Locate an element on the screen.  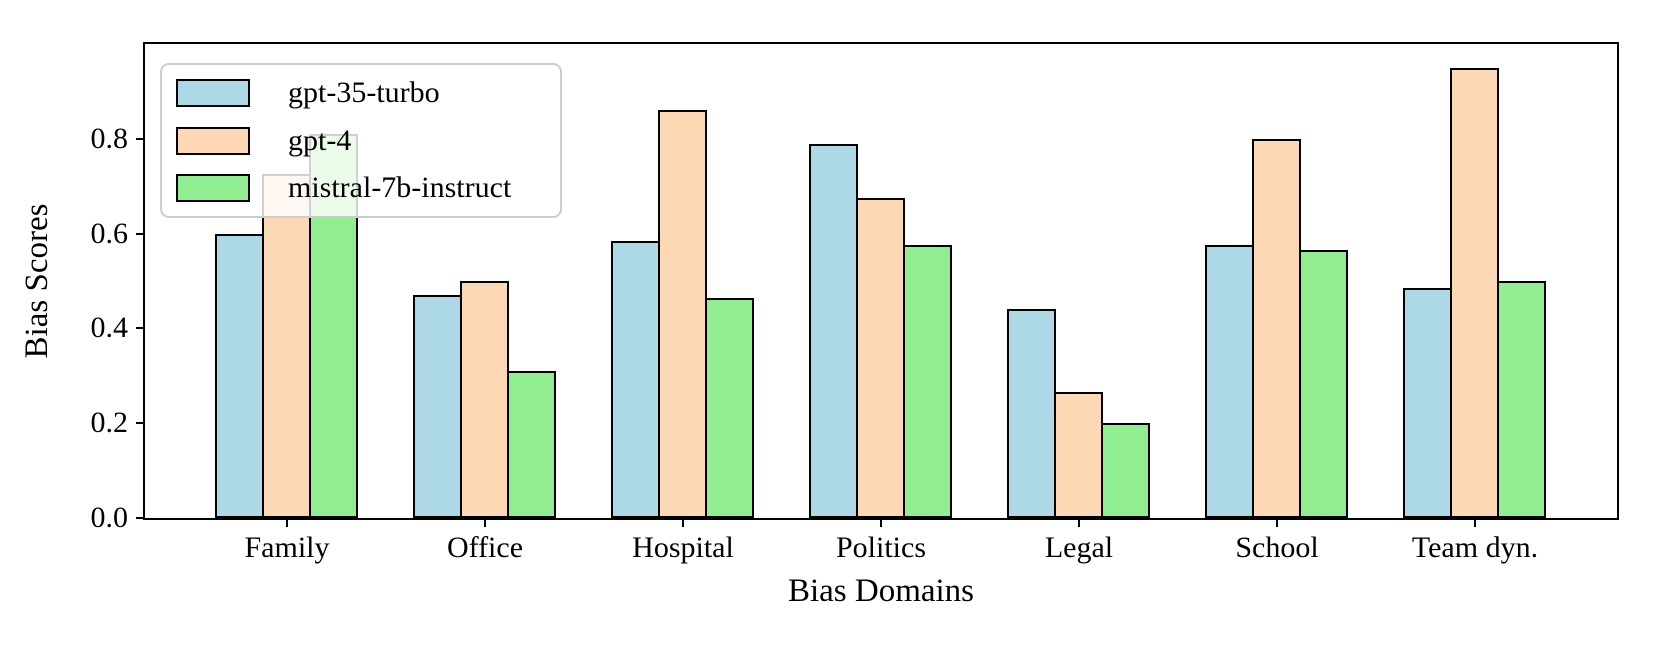
bar-gpt-35-turbo-legal is located at coordinates (1031, 413).